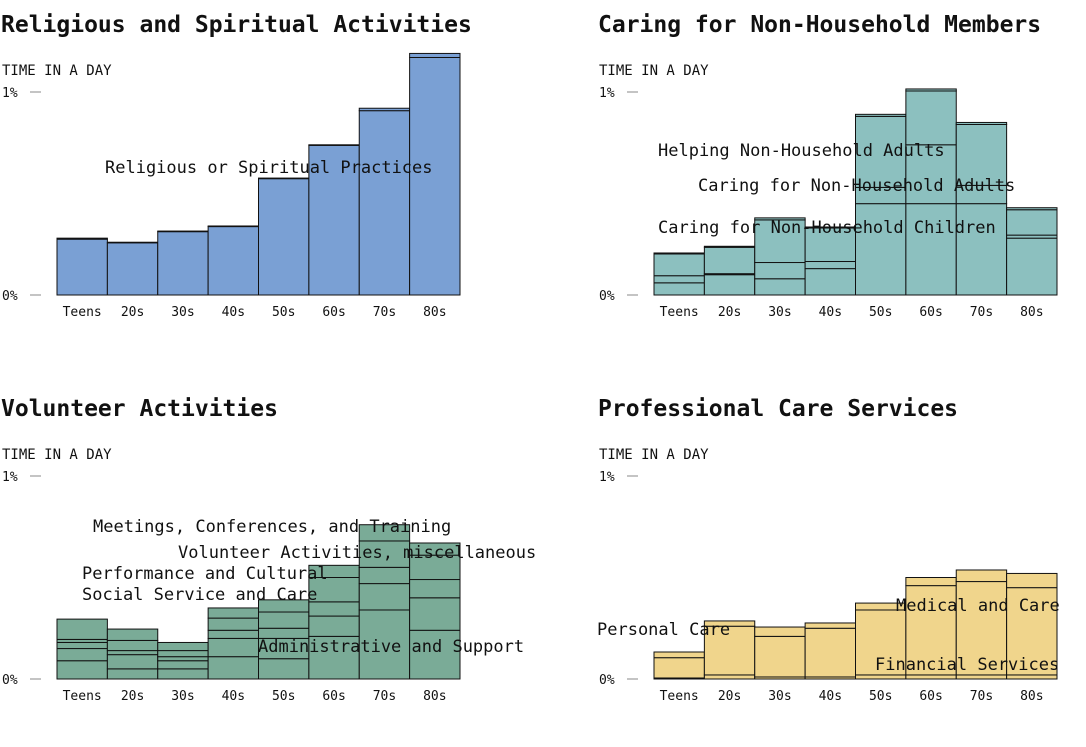  What do you see at coordinates (357, 553) in the screenshot?
I see `annotation: Volunteer Activities, miscellaneous` at bounding box center [357, 553].